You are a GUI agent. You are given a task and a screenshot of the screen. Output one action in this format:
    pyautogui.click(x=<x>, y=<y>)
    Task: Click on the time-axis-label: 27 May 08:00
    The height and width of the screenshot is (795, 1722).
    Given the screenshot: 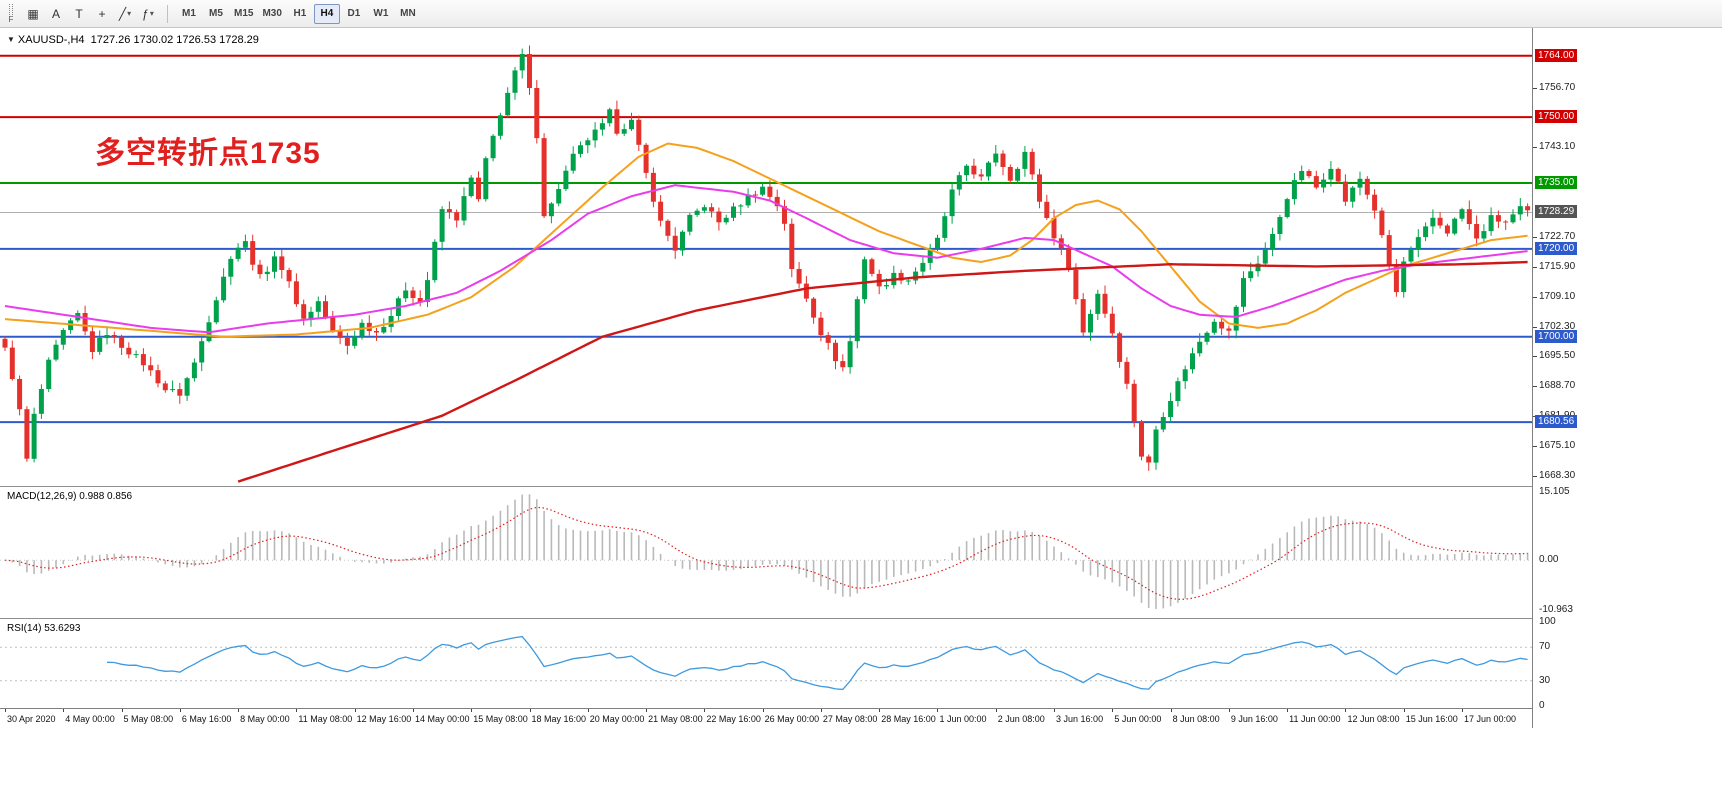 What is the action you would take?
    pyautogui.click(x=850, y=719)
    